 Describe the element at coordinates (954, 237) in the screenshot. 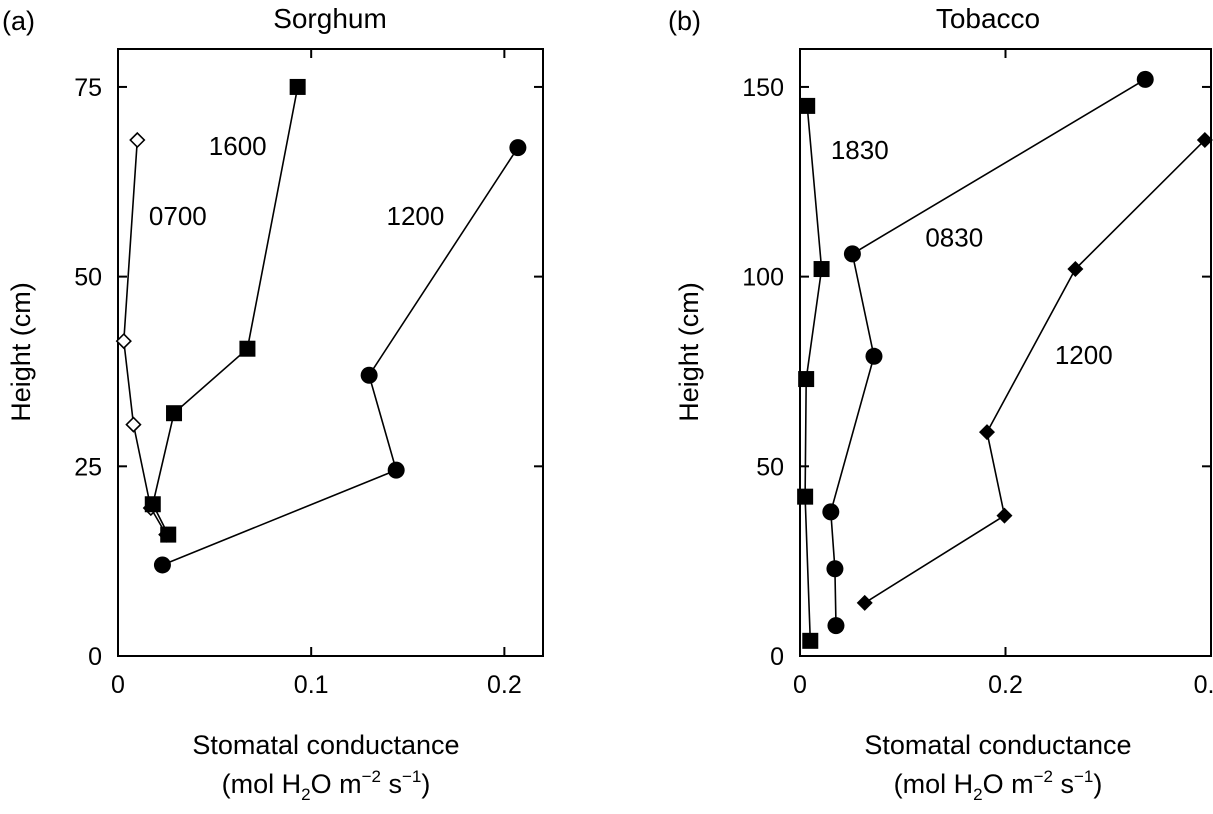

I see `series-annotation-0830: 0830` at that location.